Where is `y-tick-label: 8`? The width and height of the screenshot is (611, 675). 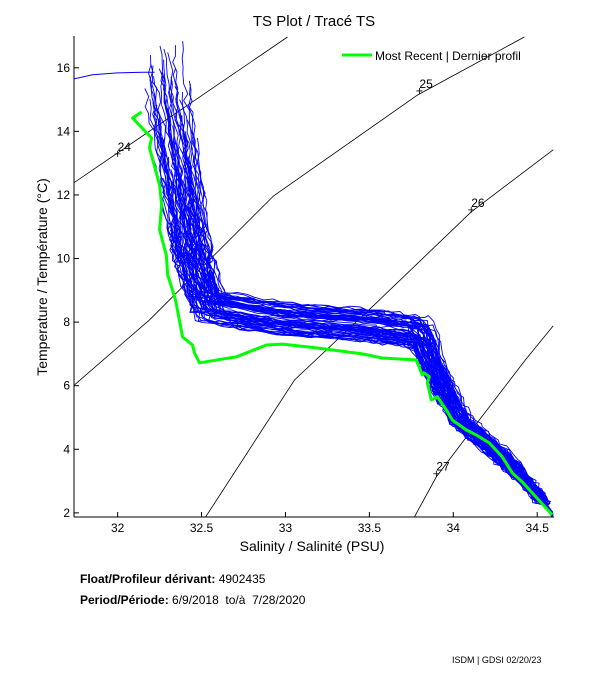 y-tick-label: 8 is located at coordinates (66, 322).